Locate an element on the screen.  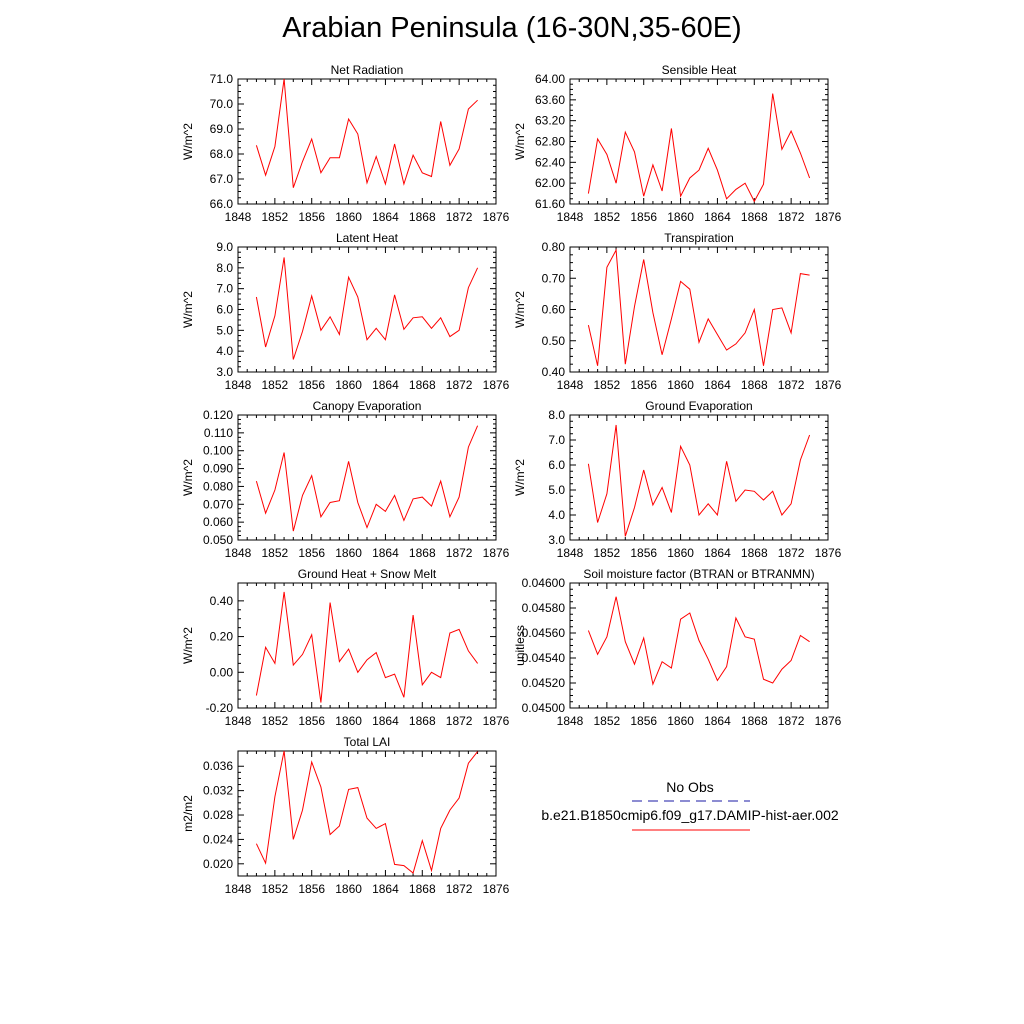
y-tick-label: 0.04500 is located at coordinates (544, 708).